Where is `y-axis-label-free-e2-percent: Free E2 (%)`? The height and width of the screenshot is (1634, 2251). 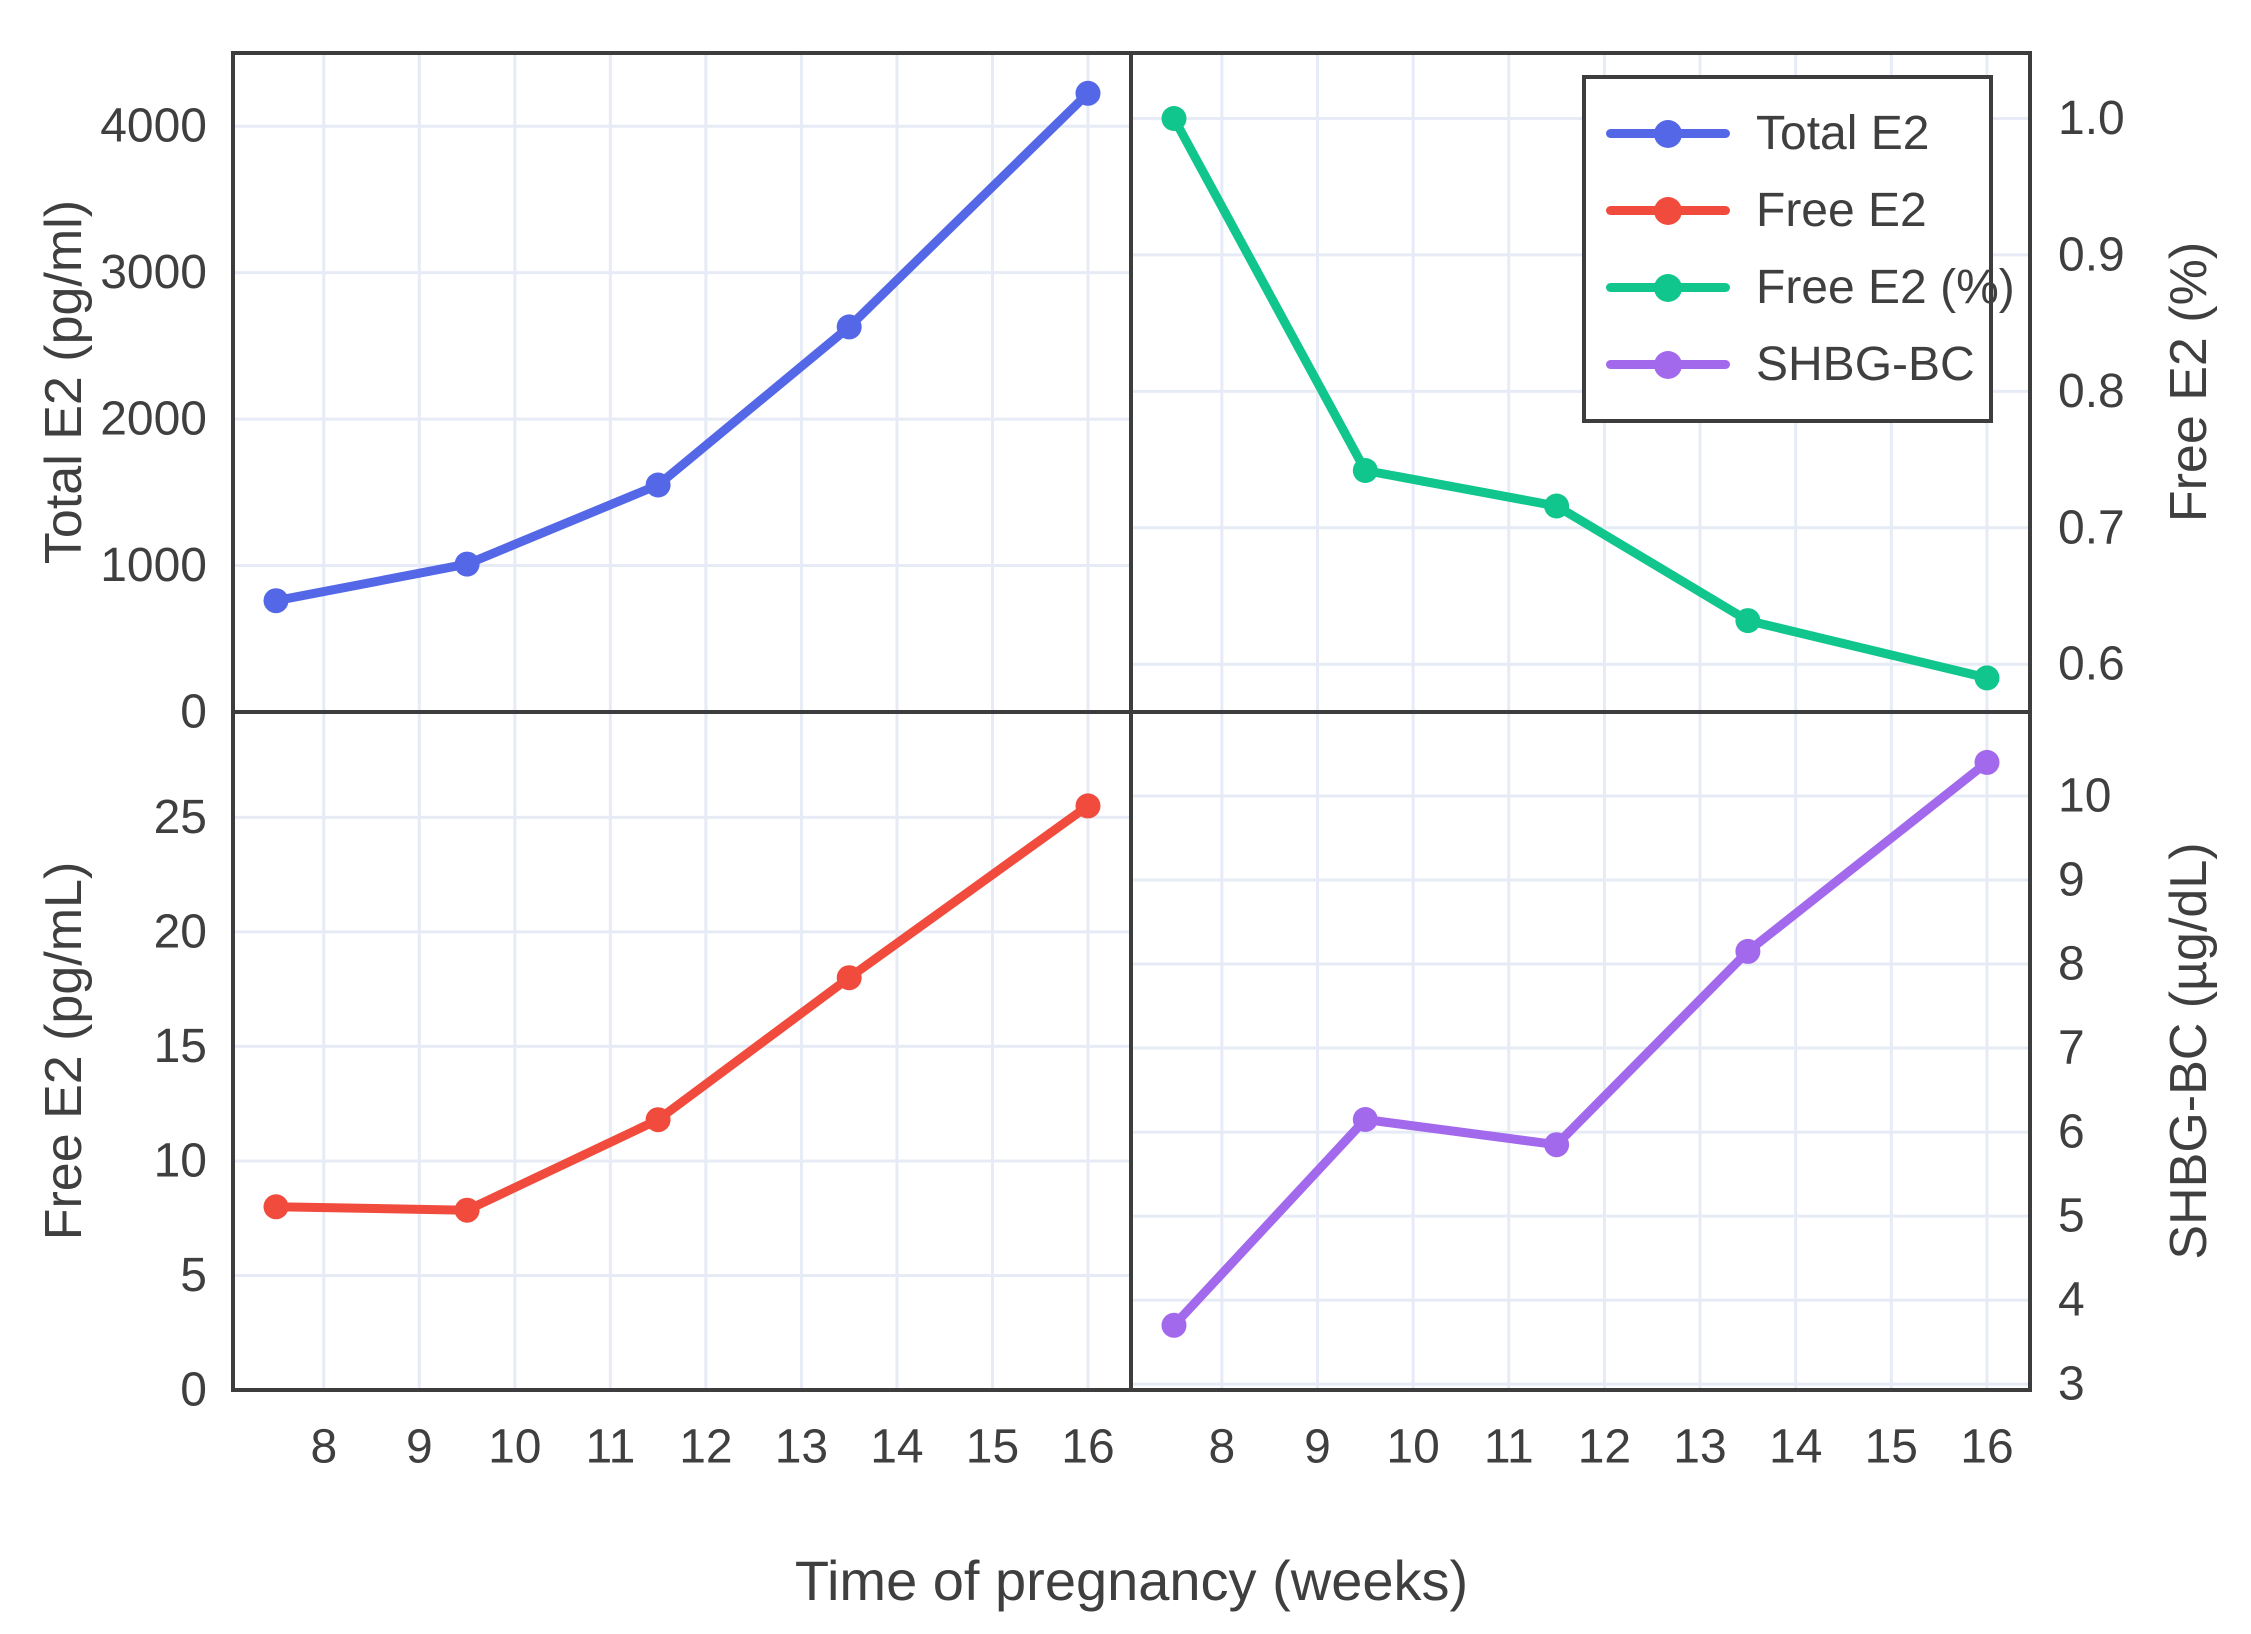
y-axis-label-free-e2-percent: Free E2 (%) is located at coordinates (2189, 382).